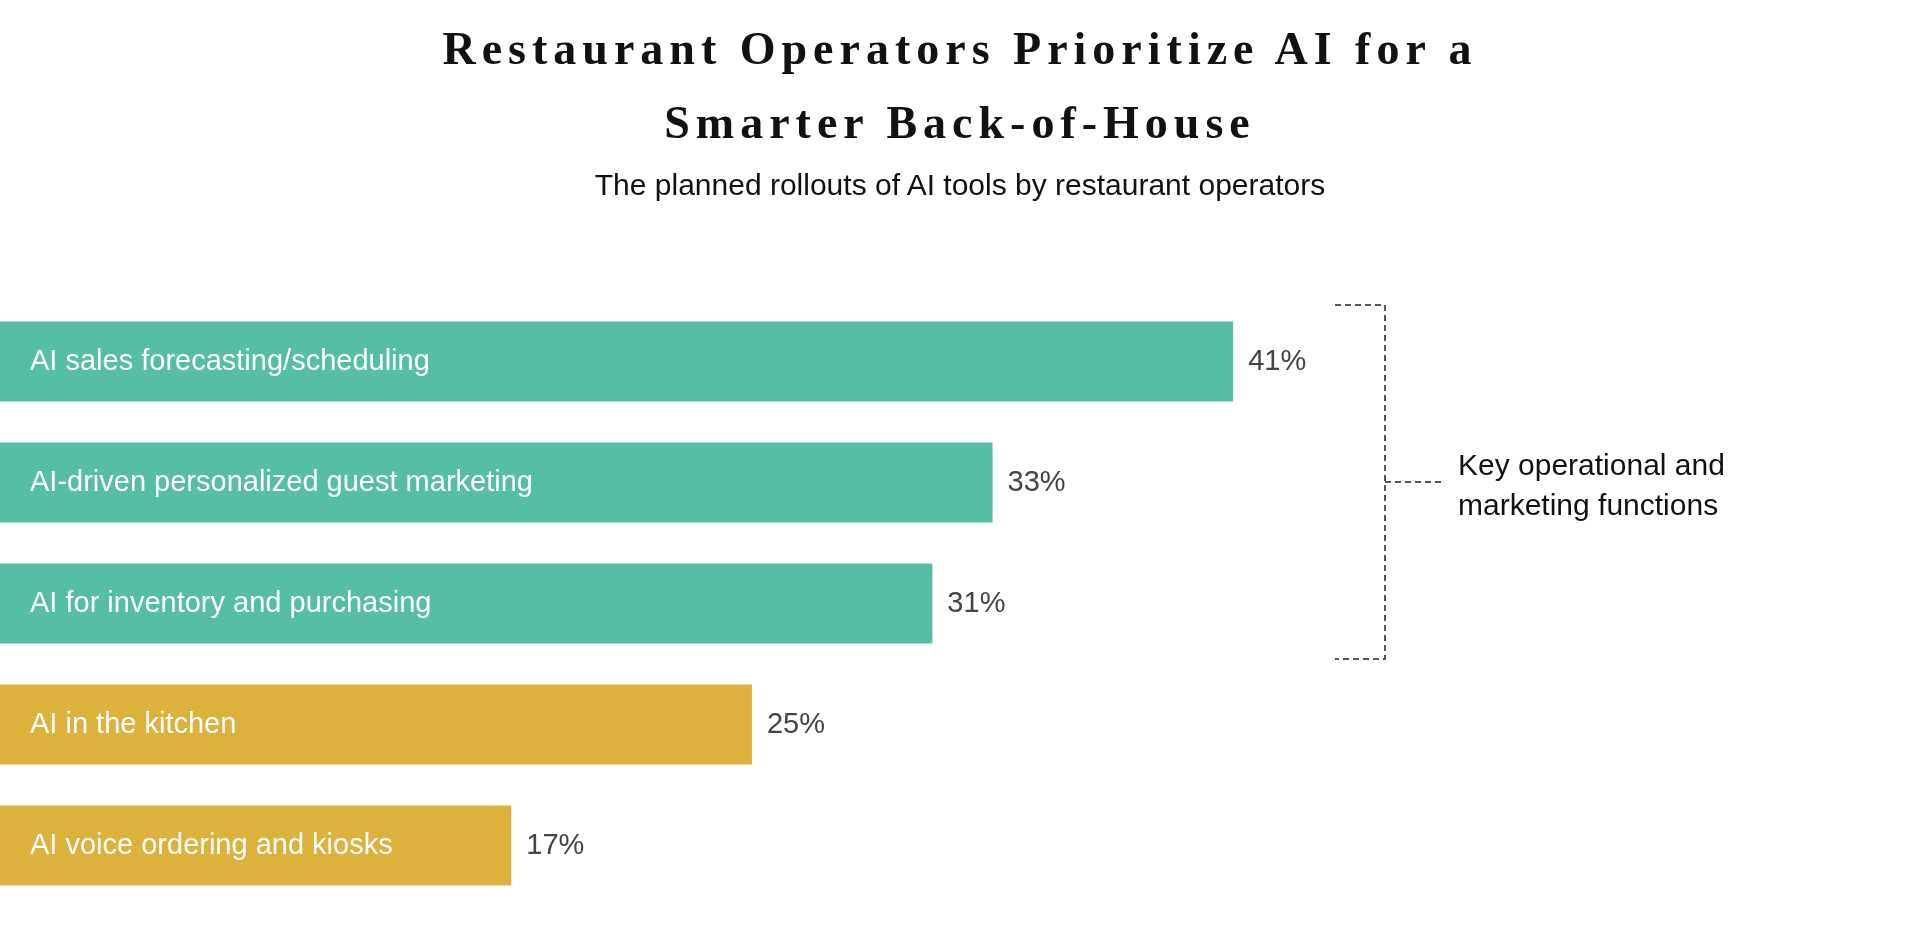  What do you see at coordinates (1036, 480) in the screenshot?
I see `data-label: 33%` at bounding box center [1036, 480].